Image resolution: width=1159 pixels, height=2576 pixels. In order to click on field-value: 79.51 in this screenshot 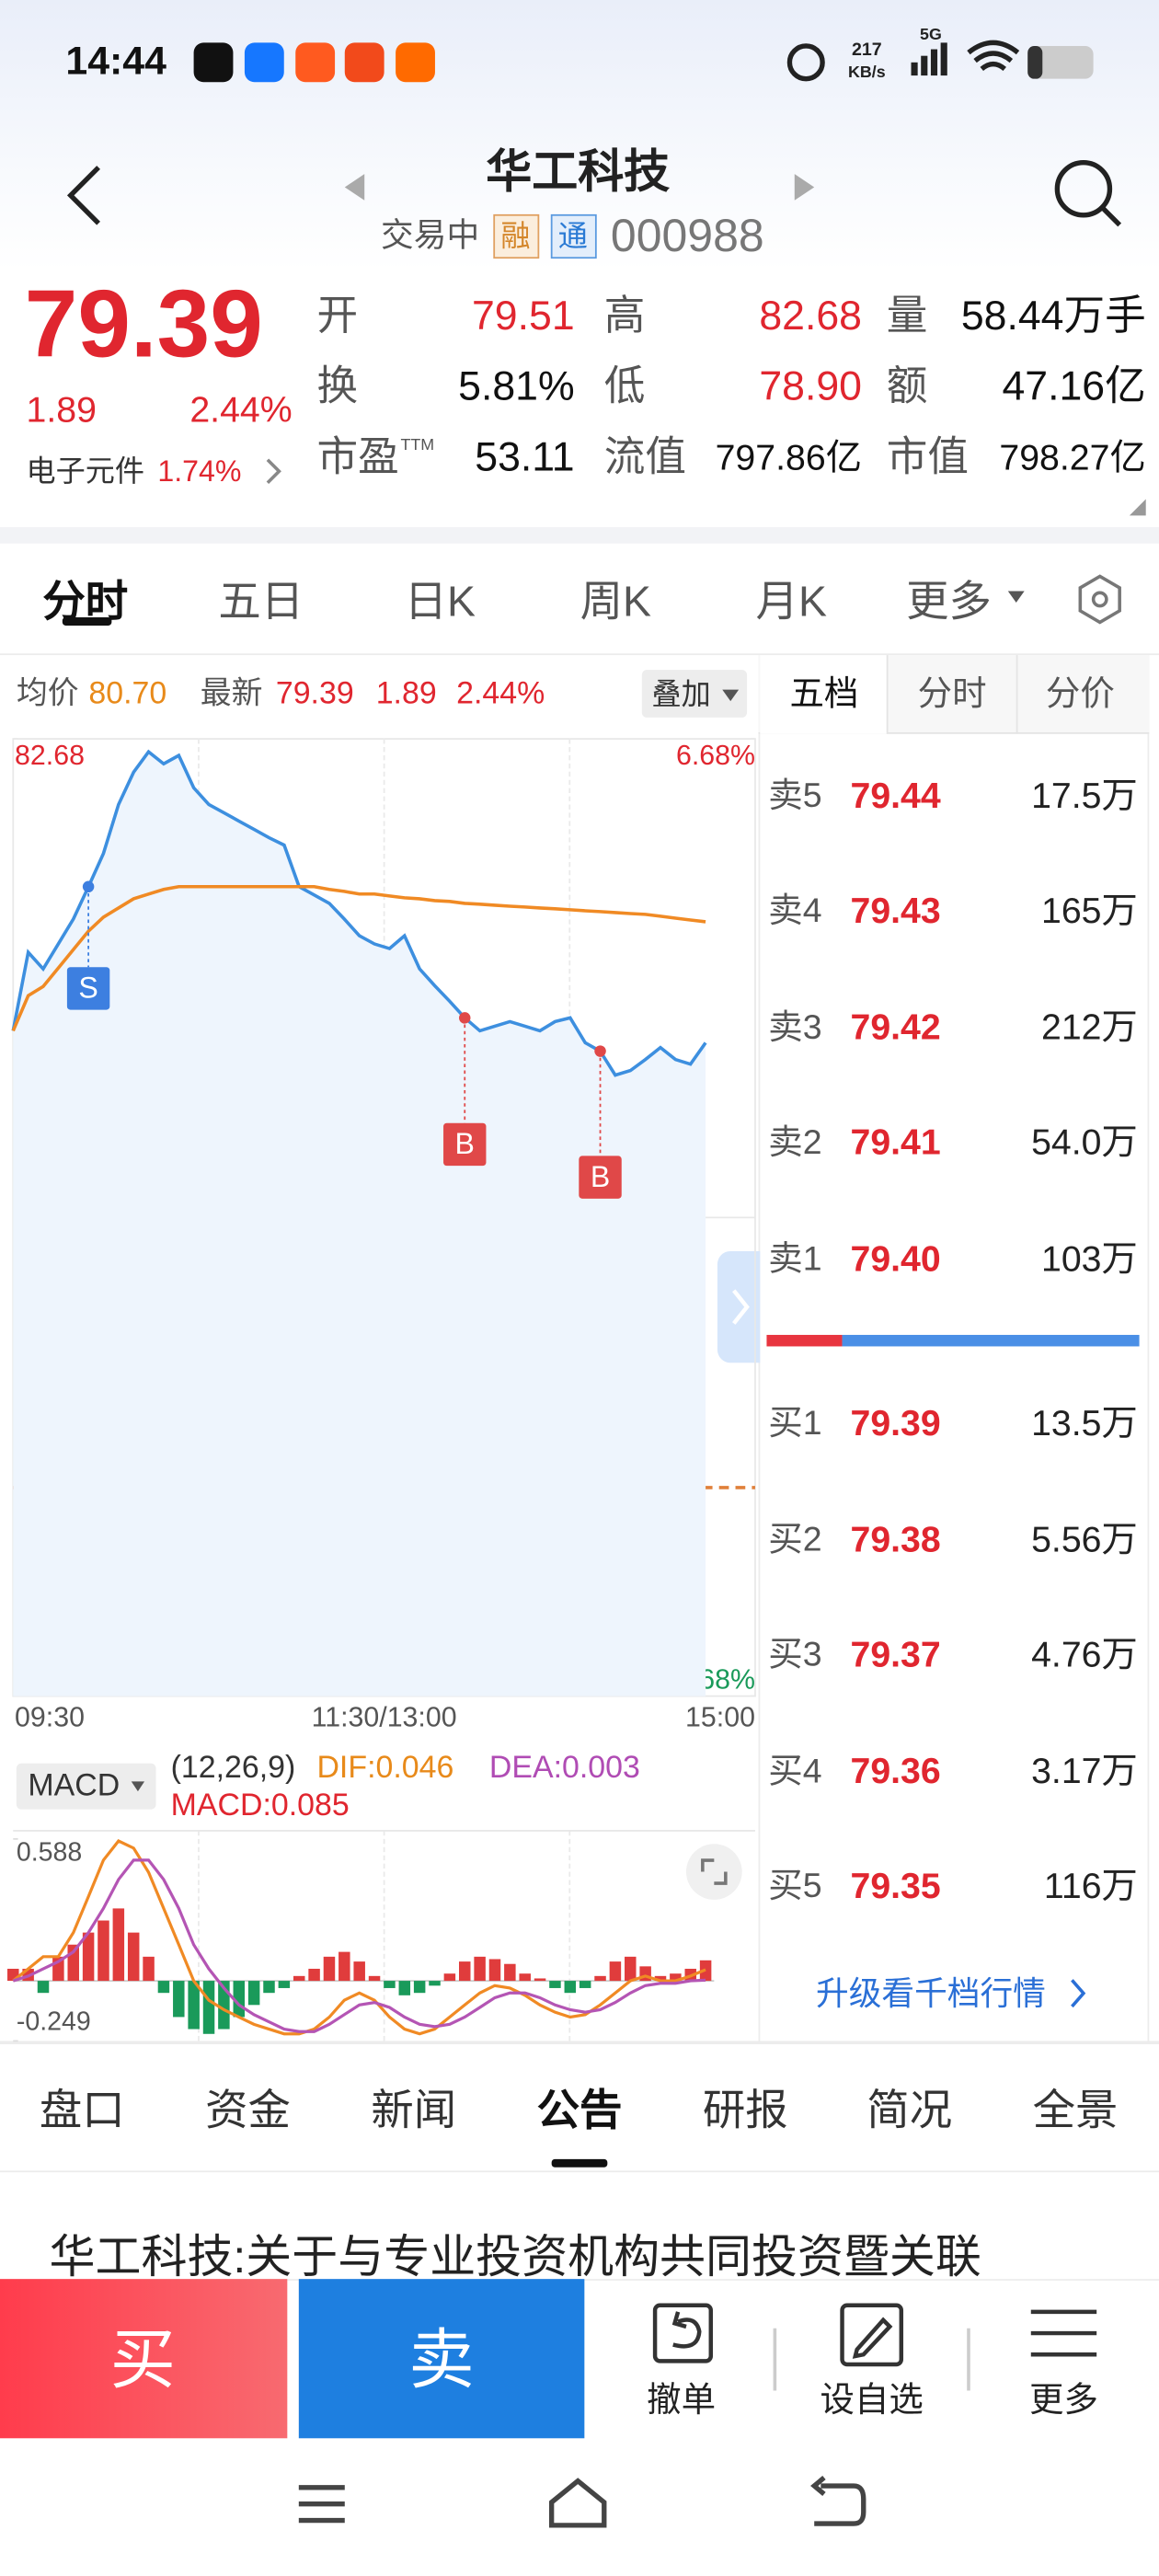, I will do `click(523, 316)`.